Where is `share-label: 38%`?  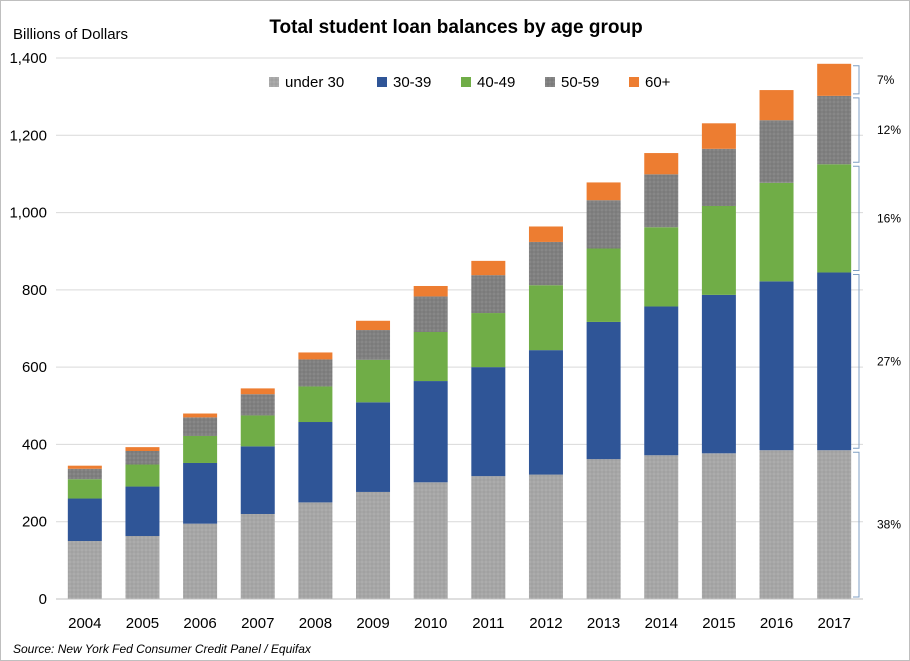 share-label: 38% is located at coordinates (889, 525).